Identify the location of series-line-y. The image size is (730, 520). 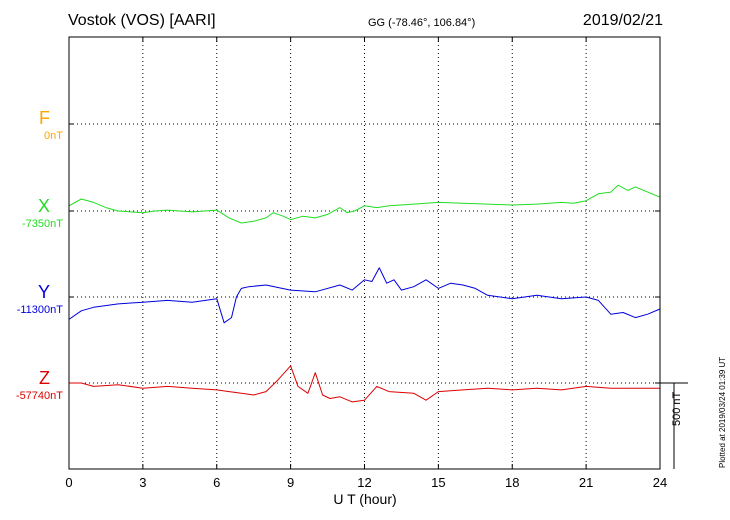
(364, 295).